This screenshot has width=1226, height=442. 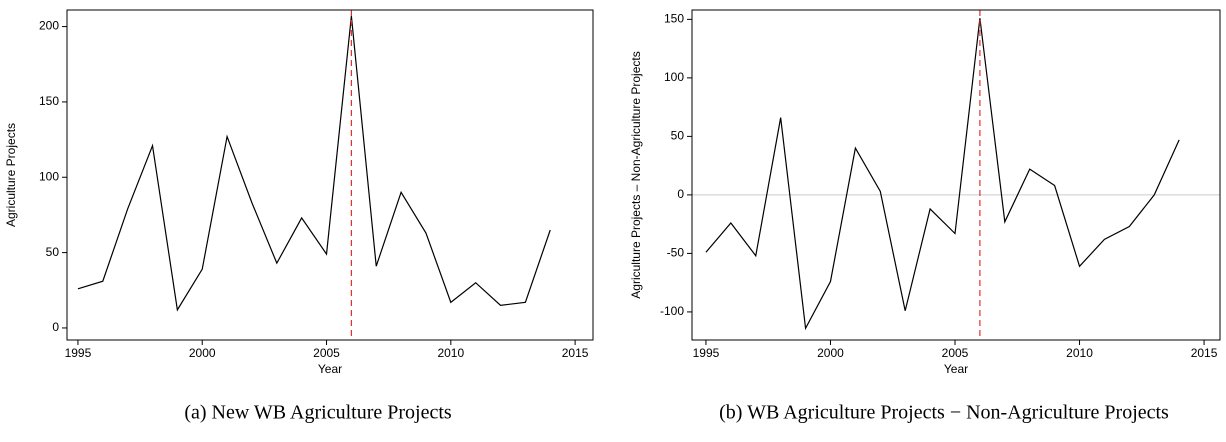 What do you see at coordinates (318, 413) in the screenshot?
I see `caption: (a) New WB Agriculture Projects` at bounding box center [318, 413].